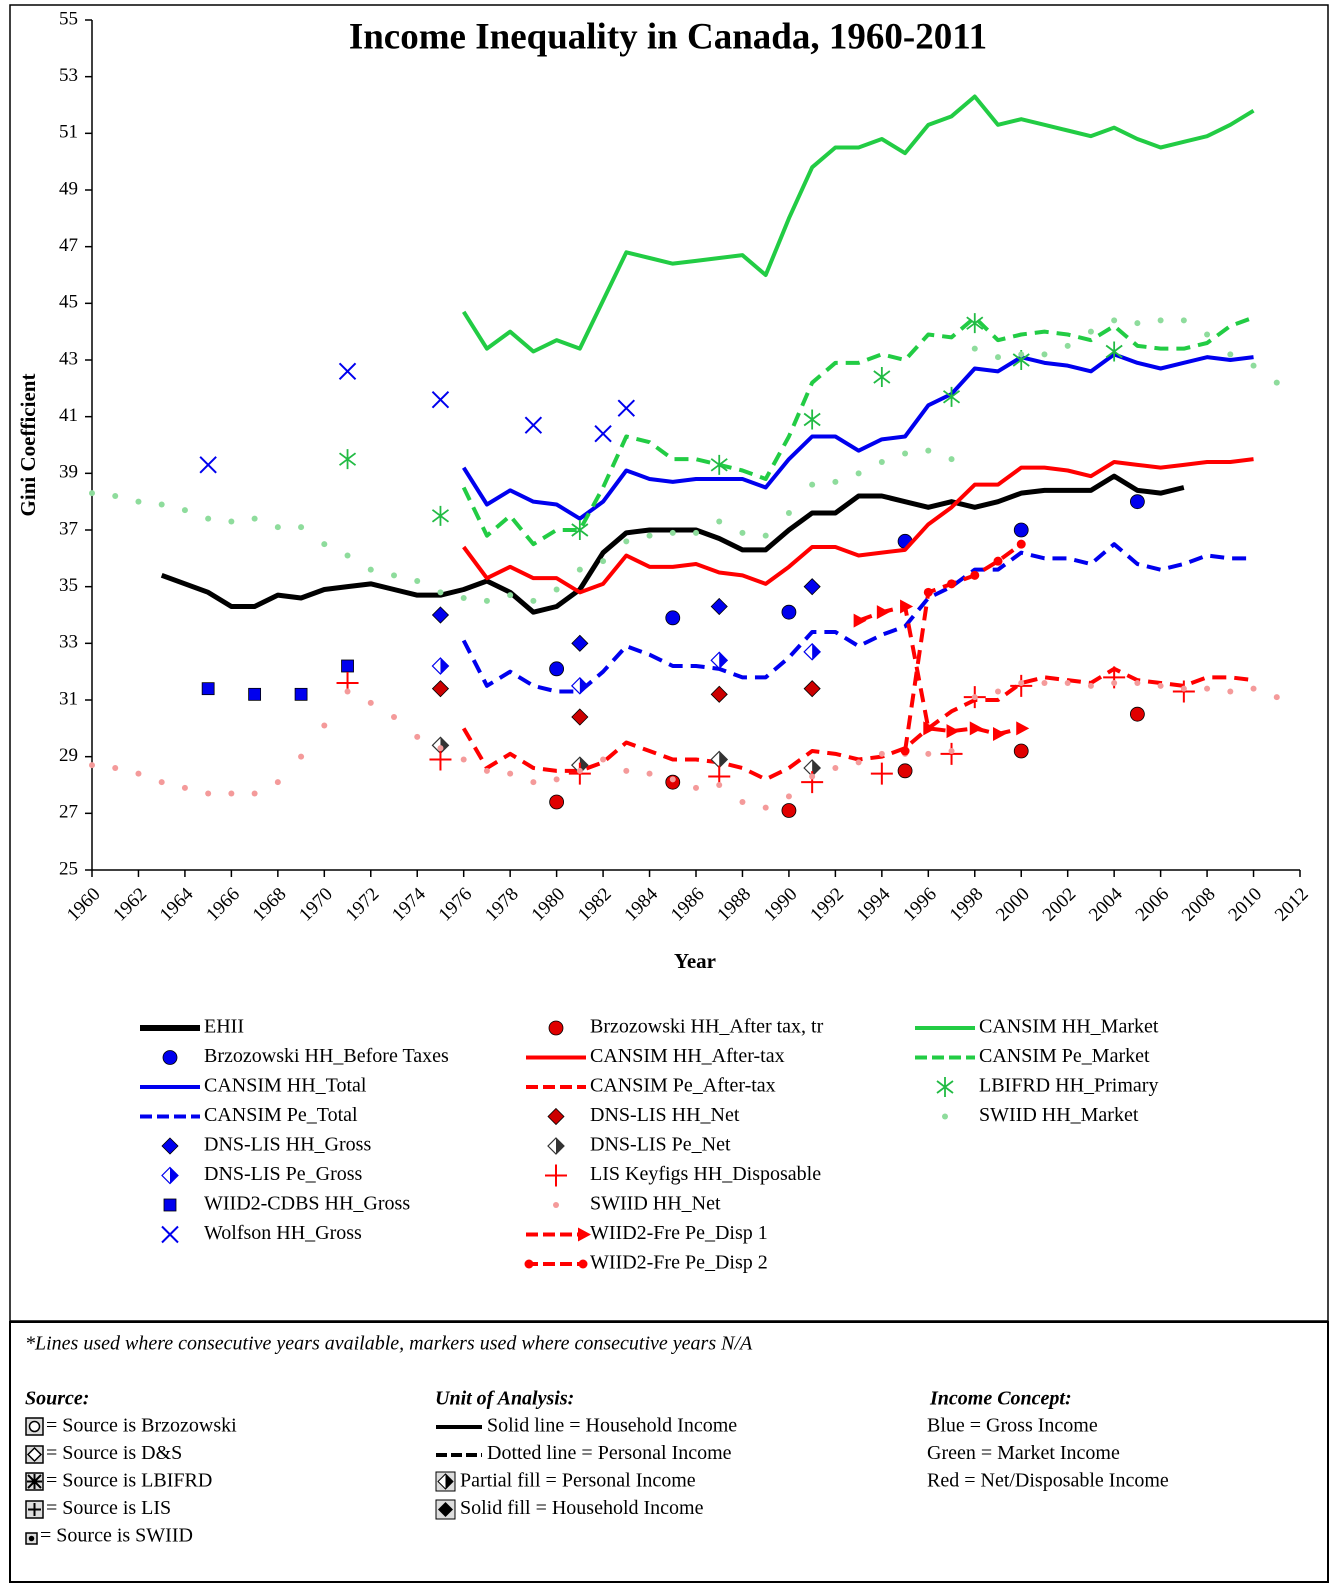 Image resolution: width=1340 pixels, height=1583 pixels. What do you see at coordinates (68, 868) in the screenshot?
I see `y-tick-label: 25` at bounding box center [68, 868].